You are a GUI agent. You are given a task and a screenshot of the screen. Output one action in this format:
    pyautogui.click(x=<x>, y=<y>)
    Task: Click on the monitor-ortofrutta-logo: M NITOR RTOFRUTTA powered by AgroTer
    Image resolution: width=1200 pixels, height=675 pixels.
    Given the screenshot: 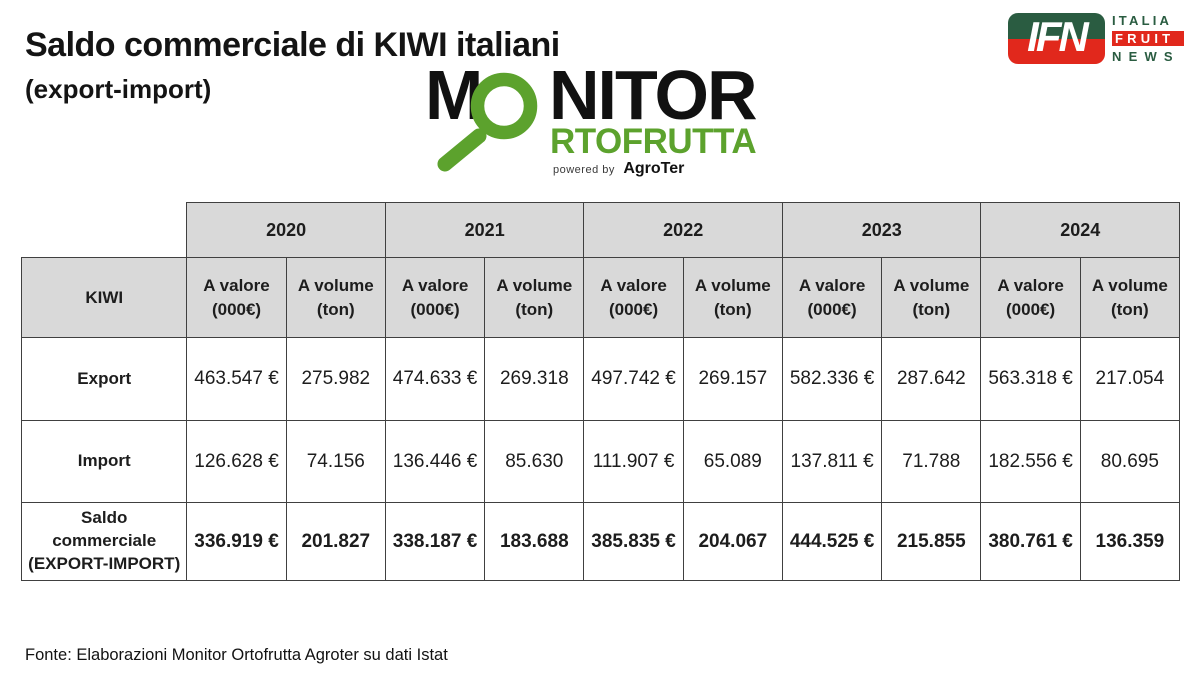 What is the action you would take?
    pyautogui.click(x=597, y=119)
    